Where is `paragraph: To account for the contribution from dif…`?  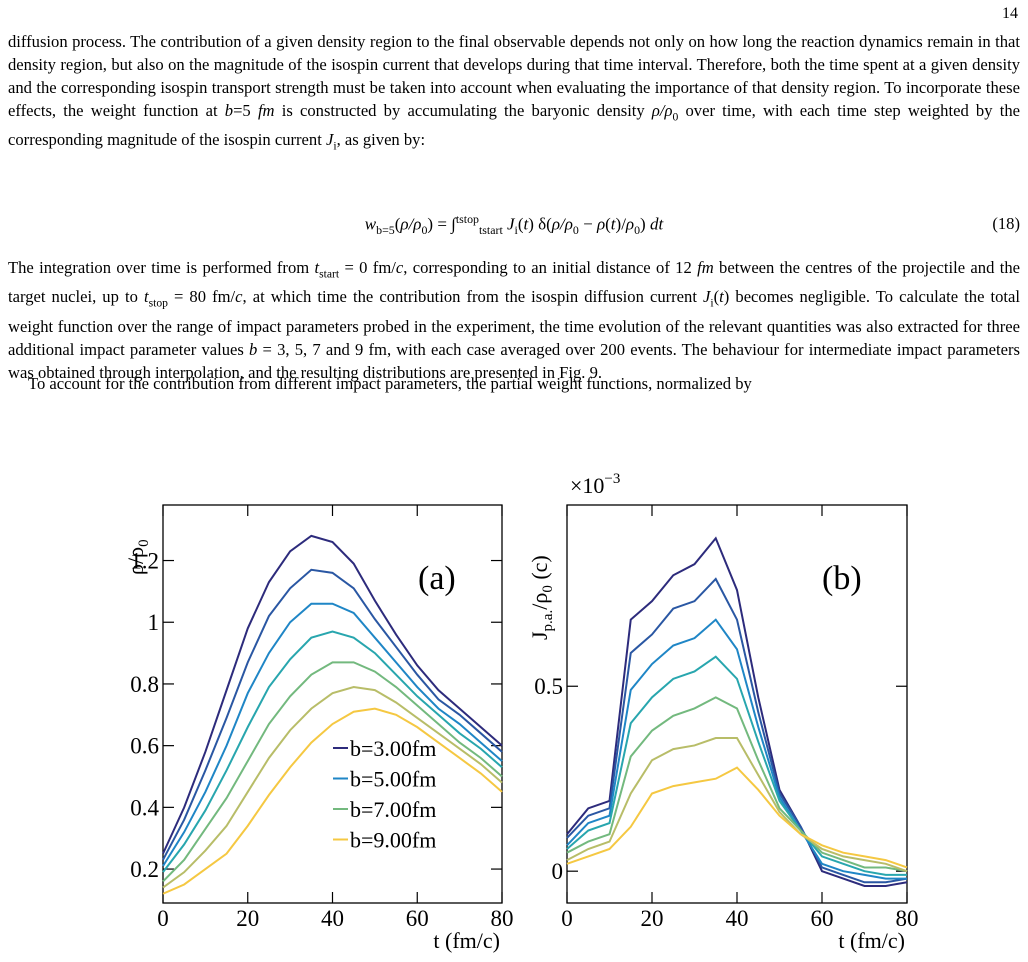
paragraph: To account for the contribution from dif… is located at coordinates (514, 383).